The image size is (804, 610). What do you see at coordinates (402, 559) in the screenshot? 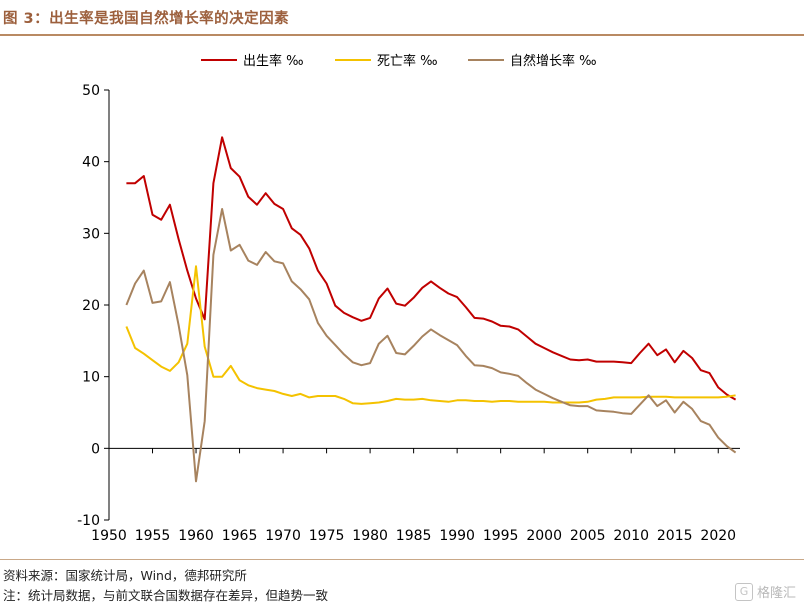
I see `footer-divider` at bounding box center [402, 559].